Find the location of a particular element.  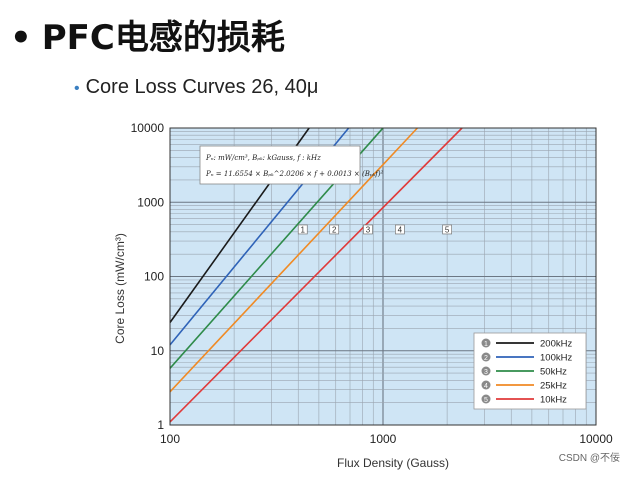

series-marker-label: 5 is located at coordinates (447, 229).